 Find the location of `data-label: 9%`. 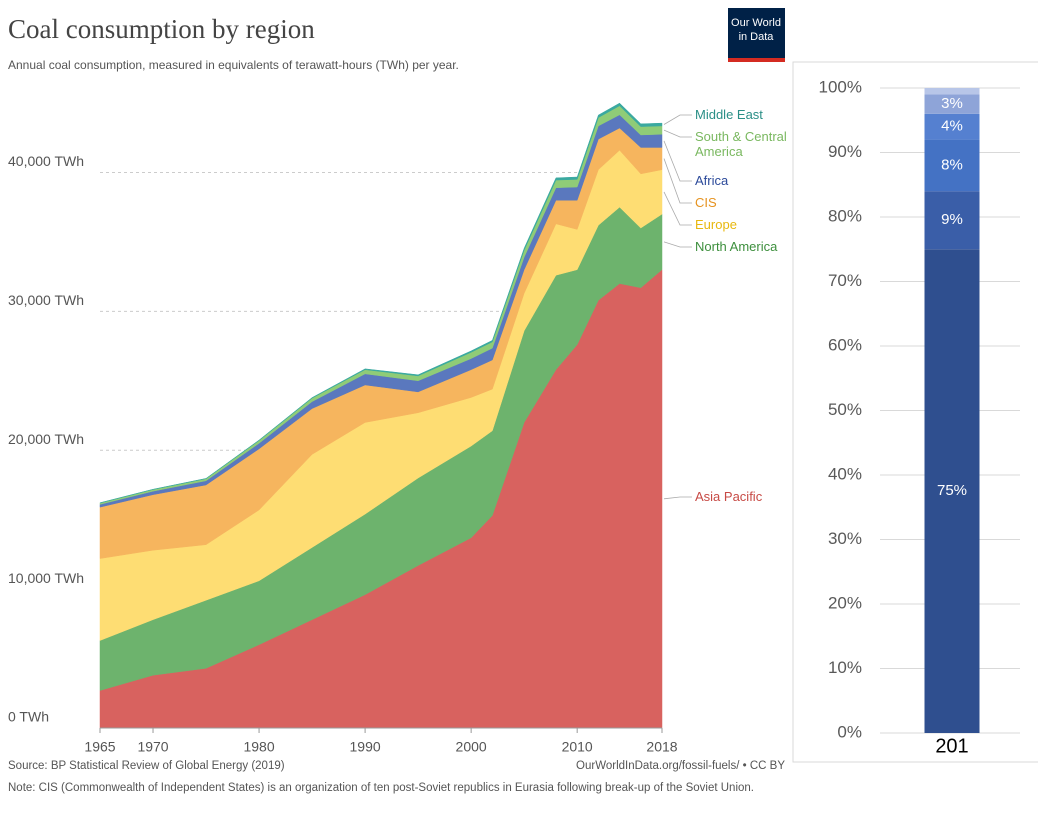

data-label: 9% is located at coordinates (952, 219).